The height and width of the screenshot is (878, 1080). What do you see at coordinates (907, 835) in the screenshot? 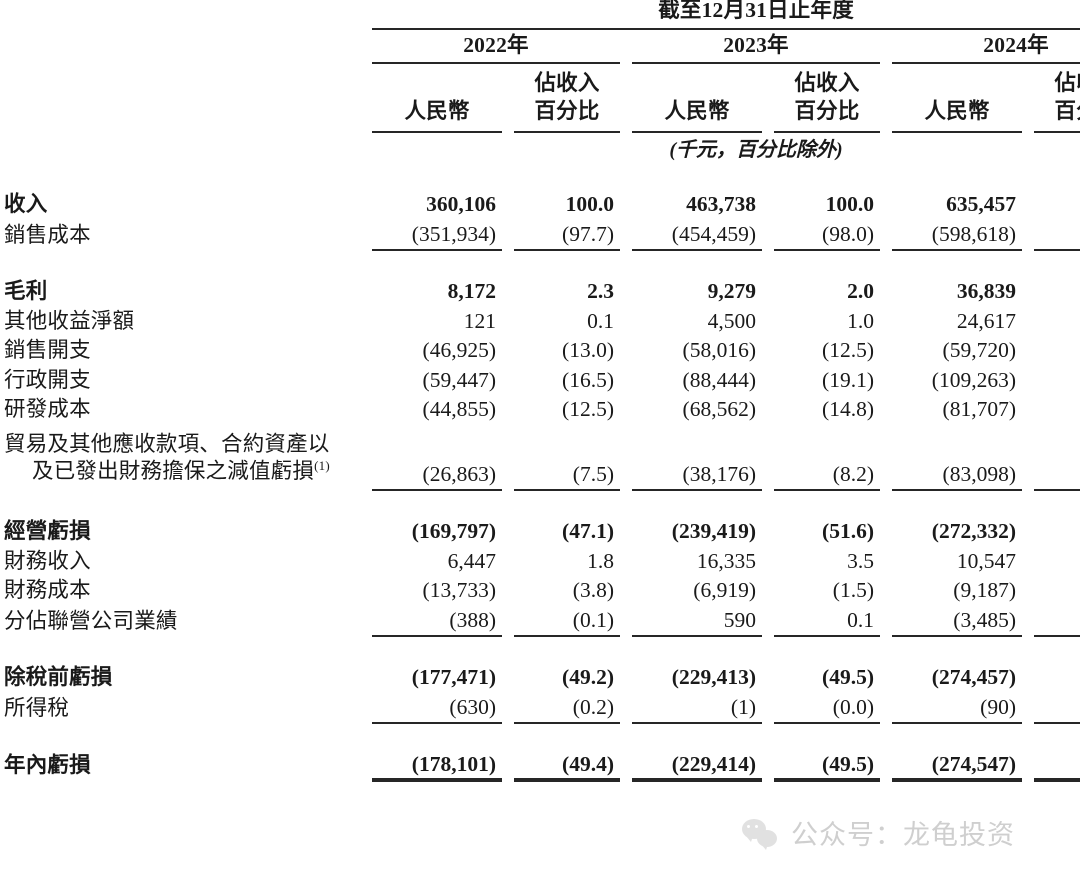
I see `watermark: 公众号：龙龟投资` at bounding box center [907, 835].